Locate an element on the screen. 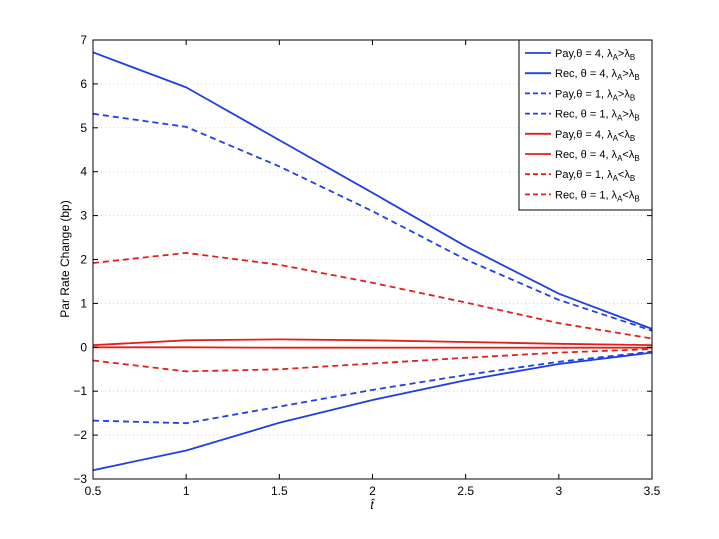 This screenshot has width=719, height=539. legend-entry-1: Pay,θ = 4, λA>λB is located at coordinates (595, 55).